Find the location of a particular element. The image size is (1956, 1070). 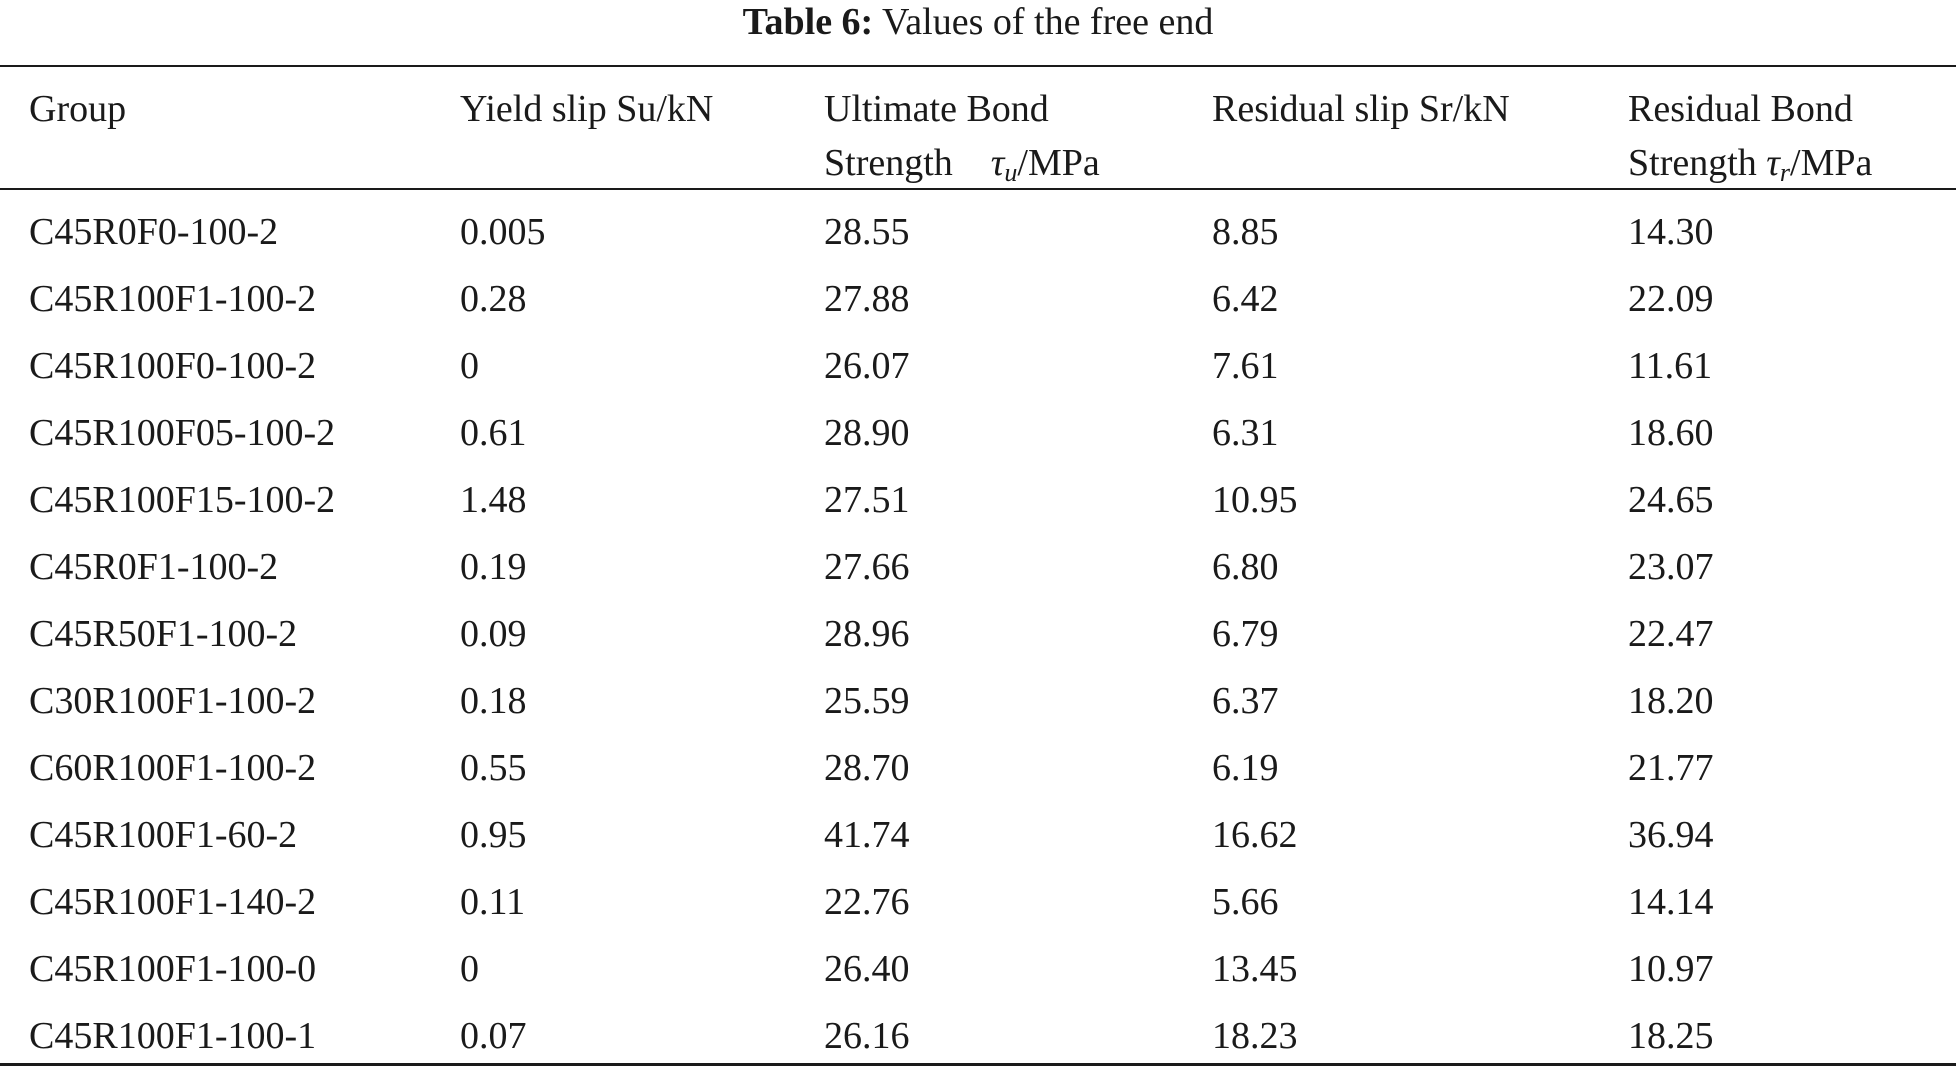

cell-residual-bond-strength: 22.09 is located at coordinates (1671, 299).